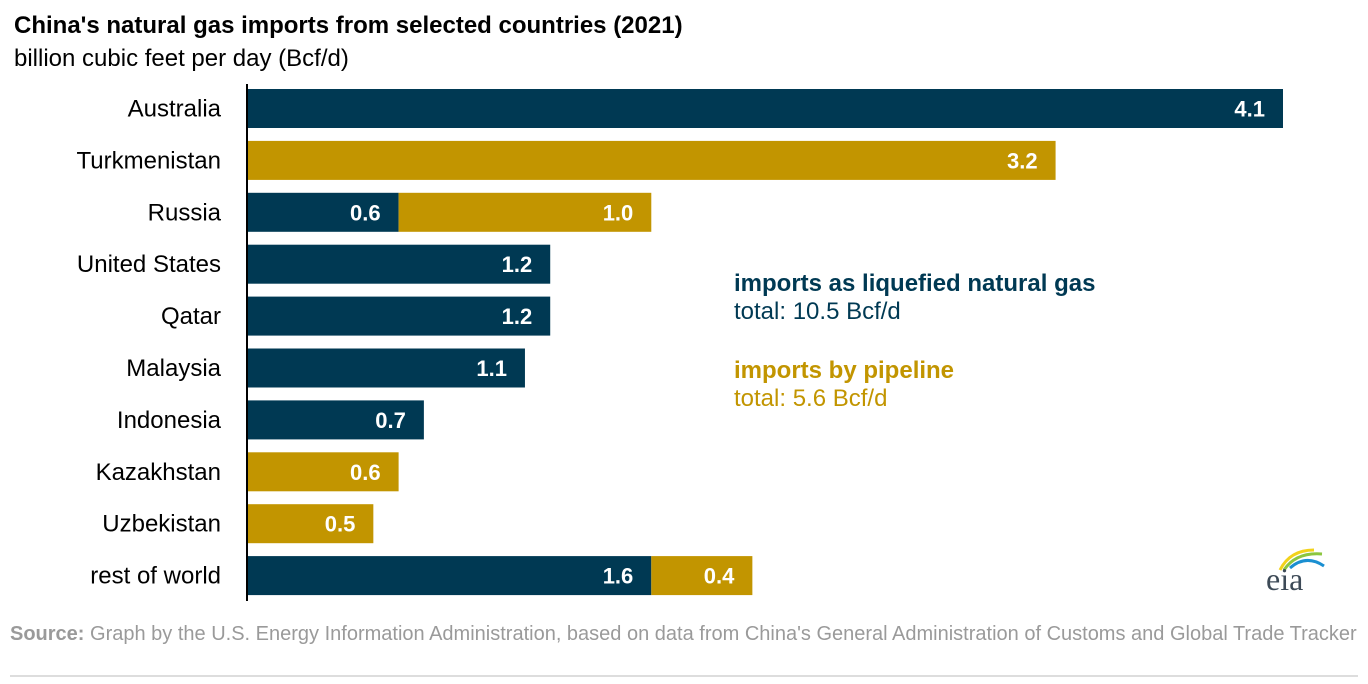 The width and height of the screenshot is (1368, 684). I want to click on data-label: 1.0, so click(618, 212).